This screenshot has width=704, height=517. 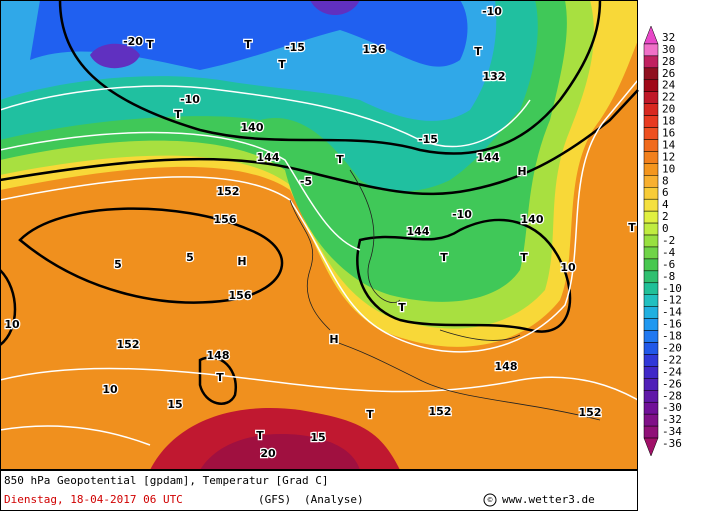 What do you see at coordinates (548, 499) in the screenshot?
I see `footer-site: www.wetter3.de` at bounding box center [548, 499].